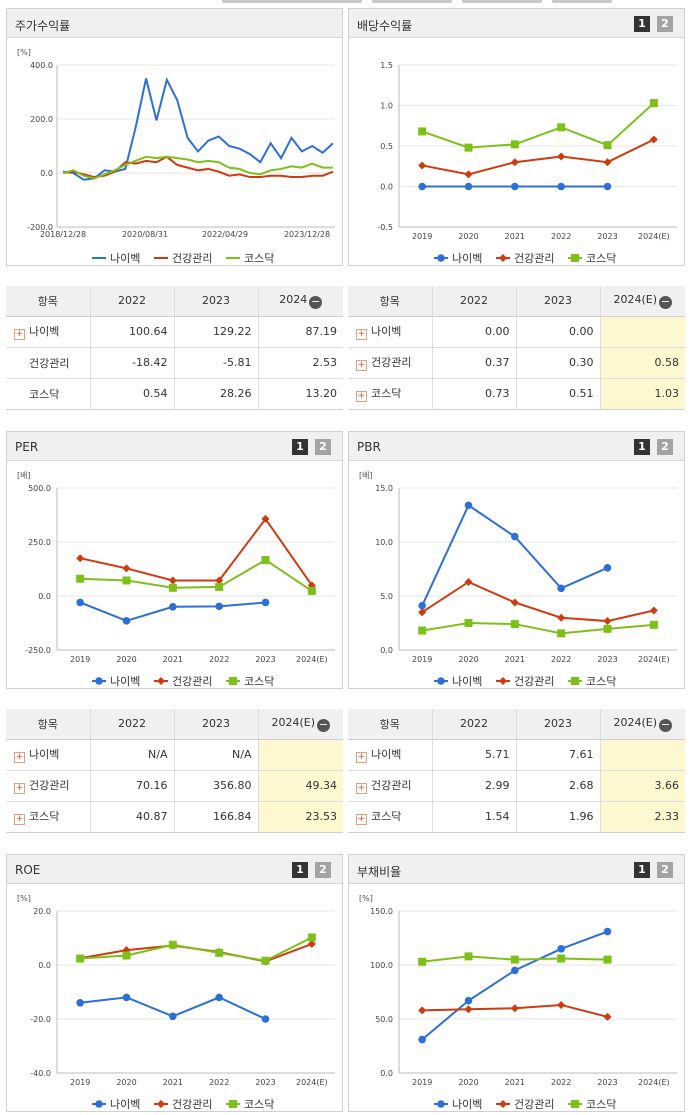 The image size is (691, 1115). Describe the element at coordinates (379, 872) in the screenshot. I see `chart-title: 부채비율` at that location.